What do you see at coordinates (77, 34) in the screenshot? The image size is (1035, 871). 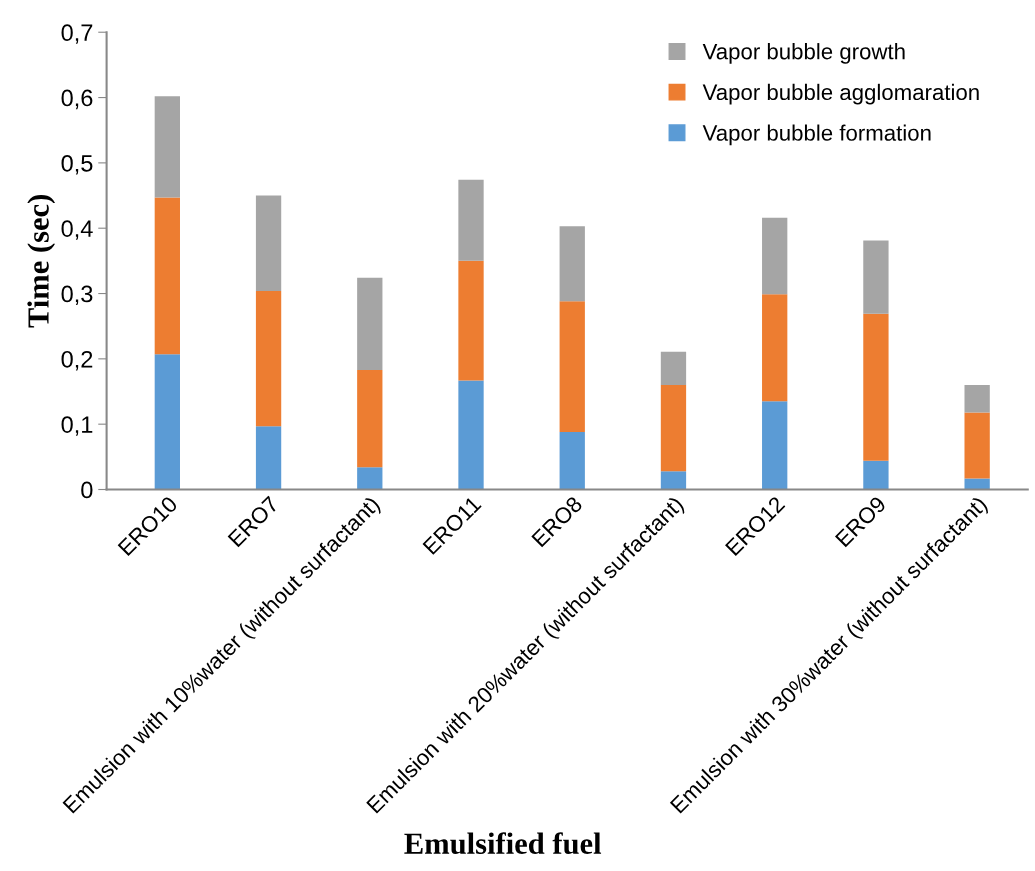 I see `y-tick-label: 0,7` at bounding box center [77, 34].